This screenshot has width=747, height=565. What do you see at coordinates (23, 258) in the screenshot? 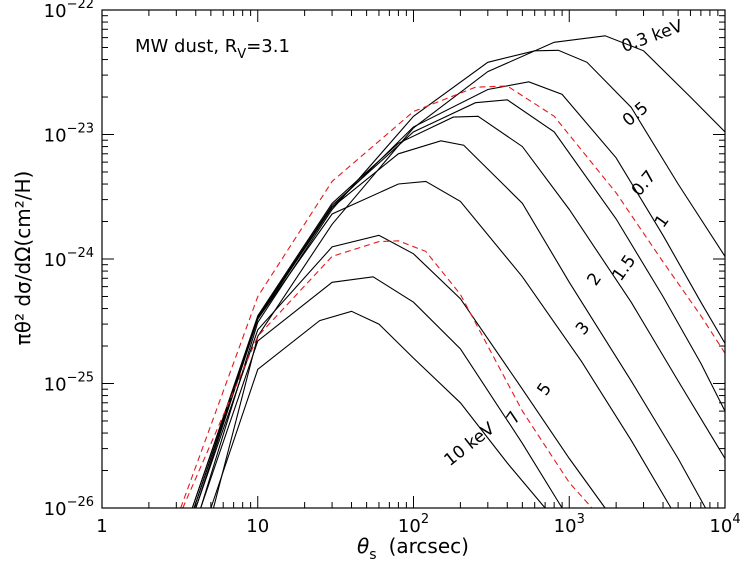
I see `y-axis-label: πθ² dσ/dΩ(cm²/H)` at bounding box center [23, 258].